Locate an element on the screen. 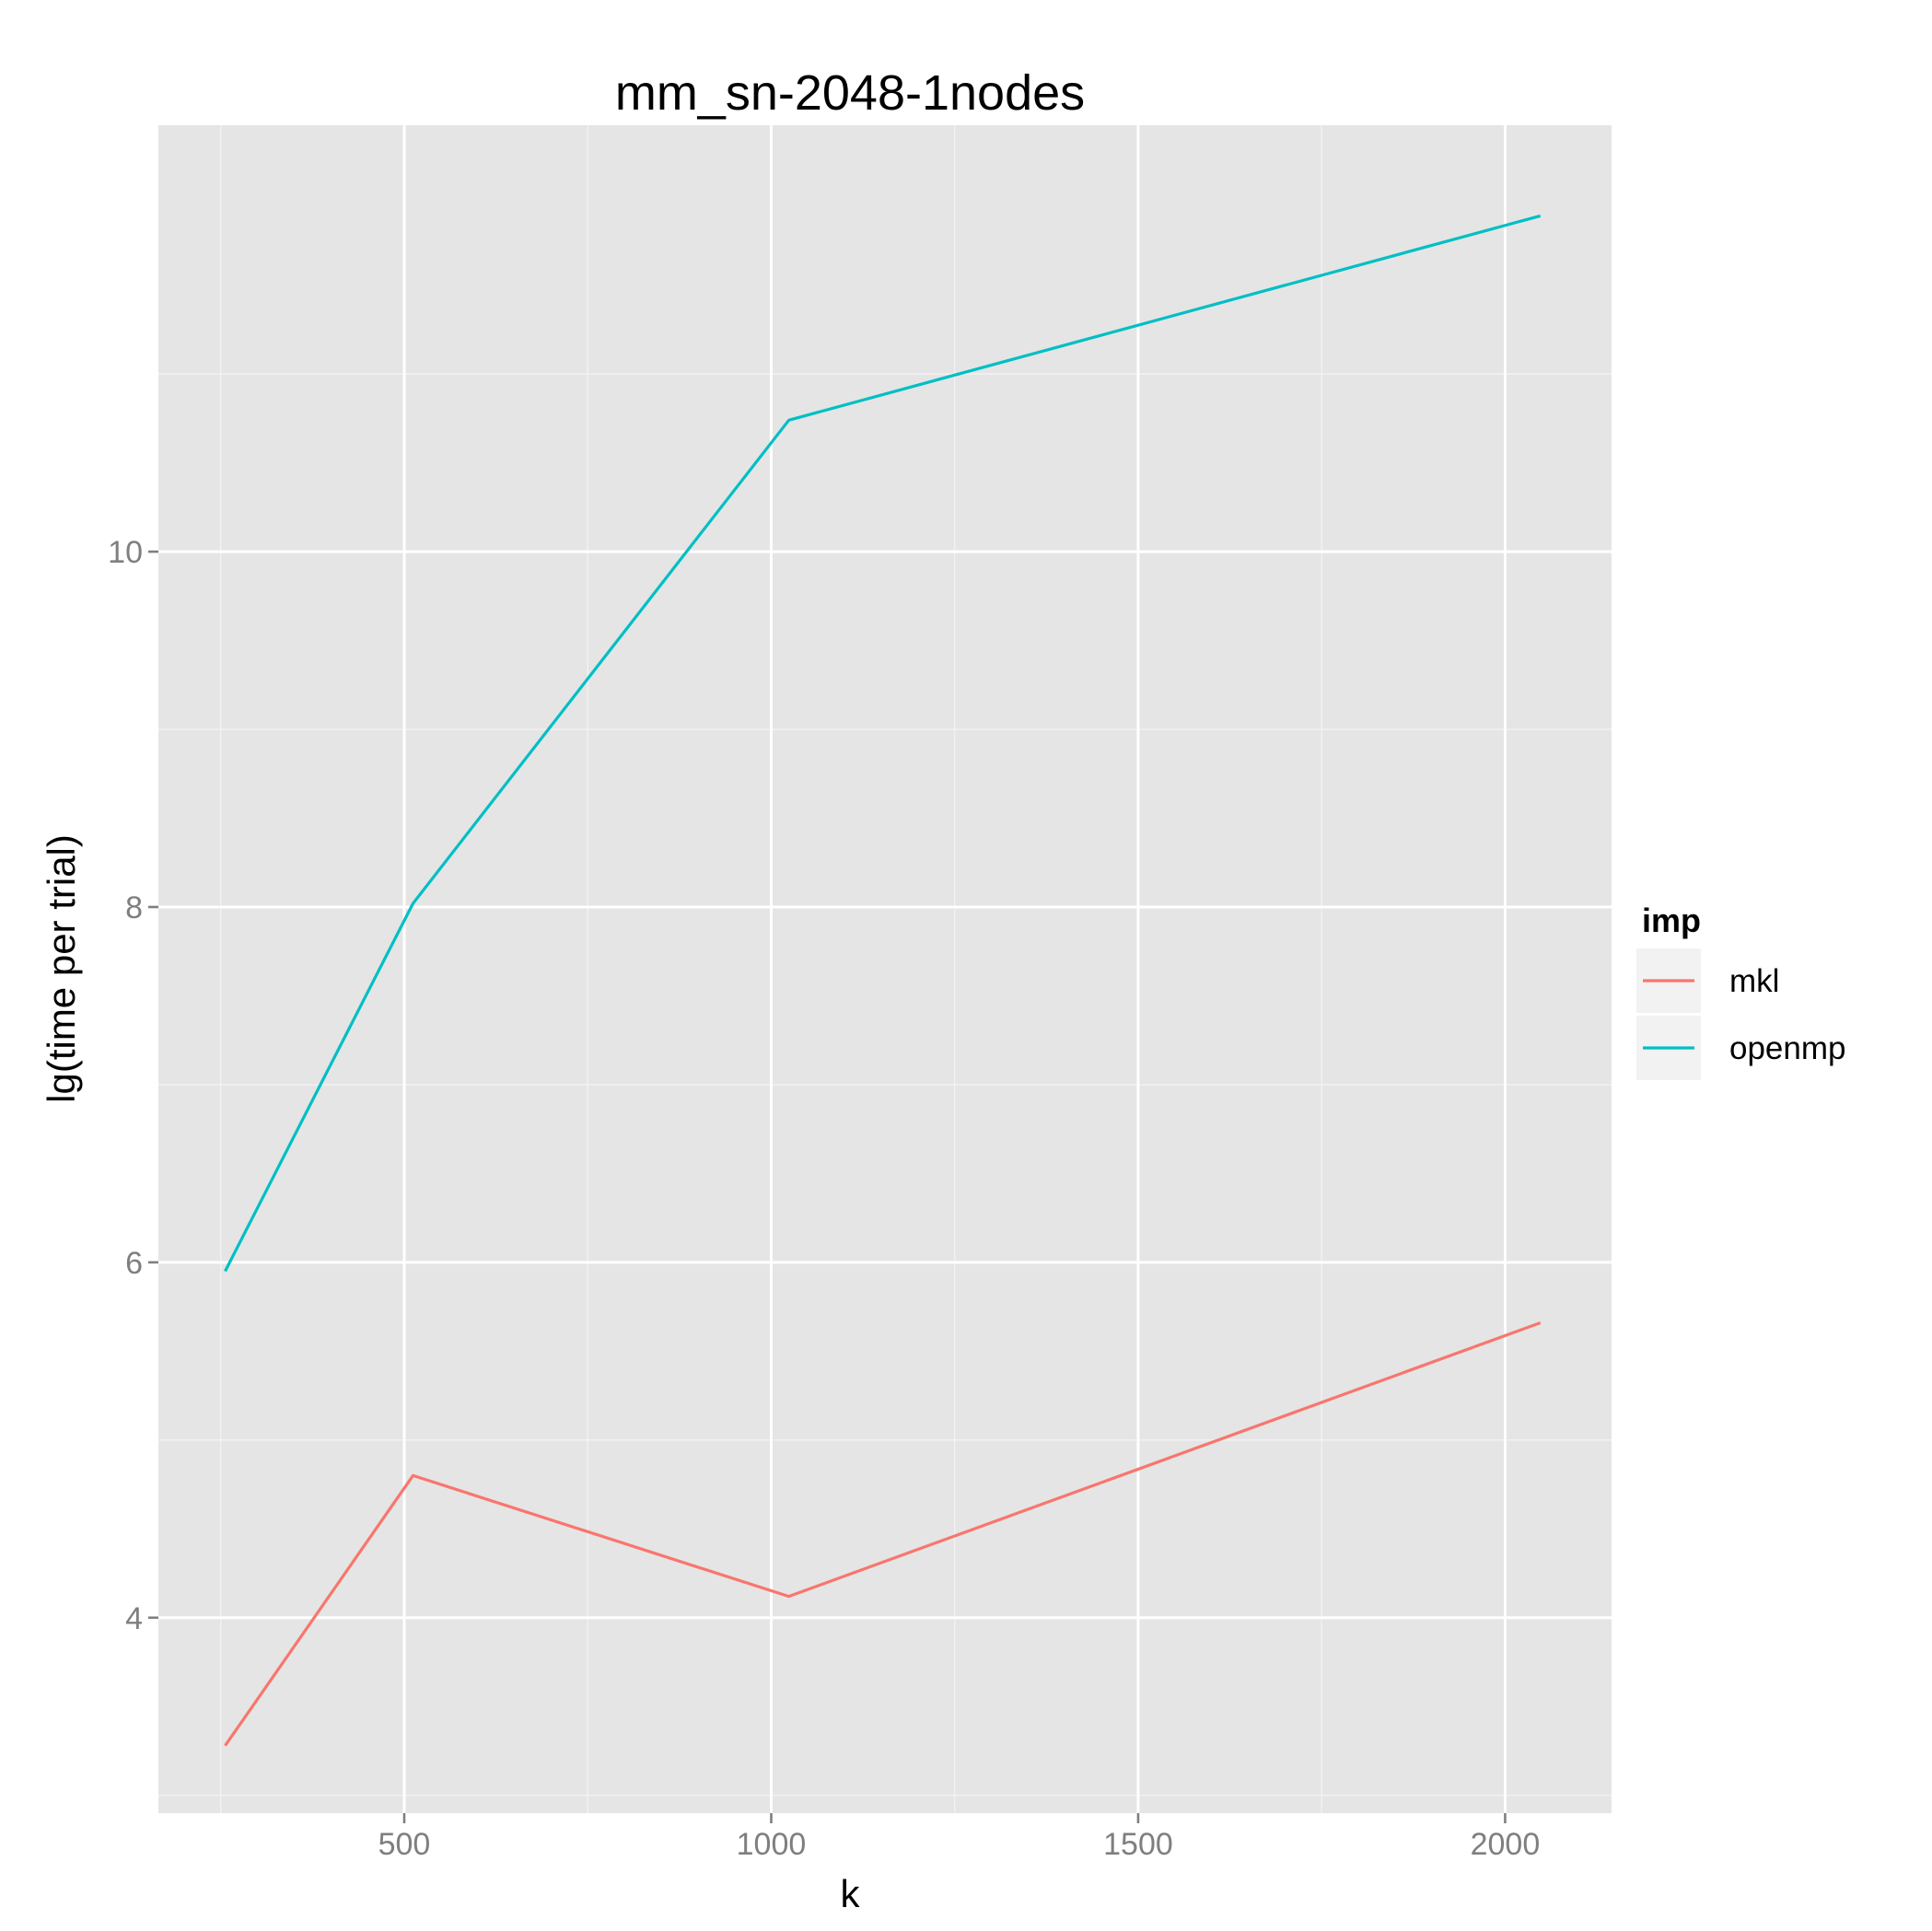 This screenshot has width=1932, height=1931. x-tick-label: 500 is located at coordinates (404, 1844).